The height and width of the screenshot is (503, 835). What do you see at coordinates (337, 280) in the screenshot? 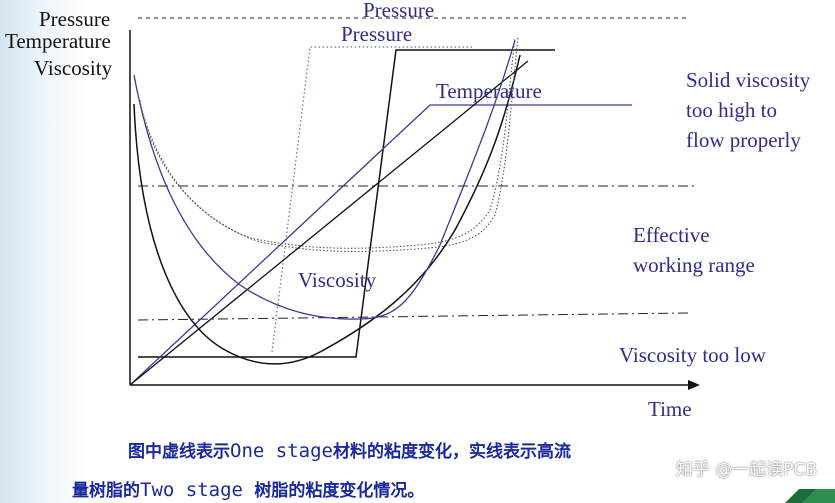
I see `viscosity-label: Viscosity` at bounding box center [337, 280].